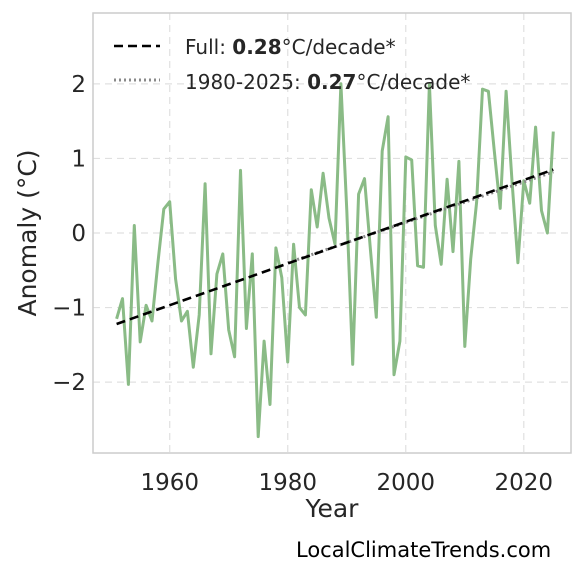 The image size is (585, 580). I want to click on x-tick-label: 1980, so click(287, 483).